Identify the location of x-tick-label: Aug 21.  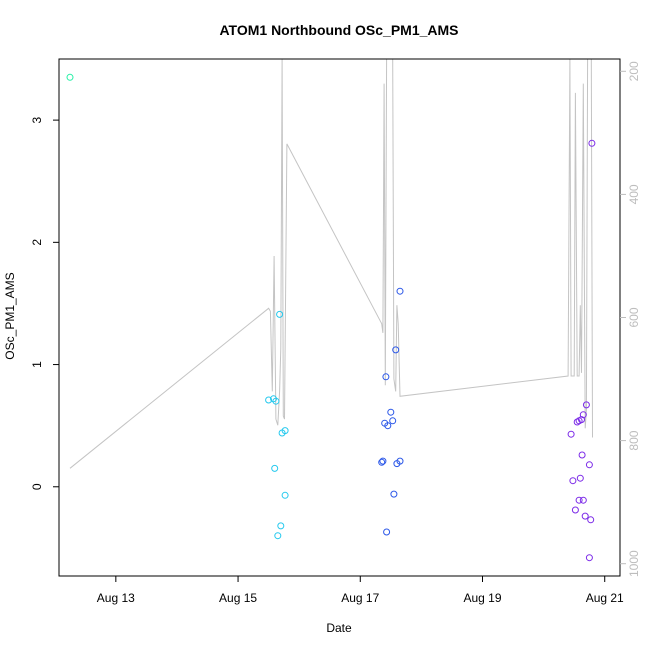
(605, 598).